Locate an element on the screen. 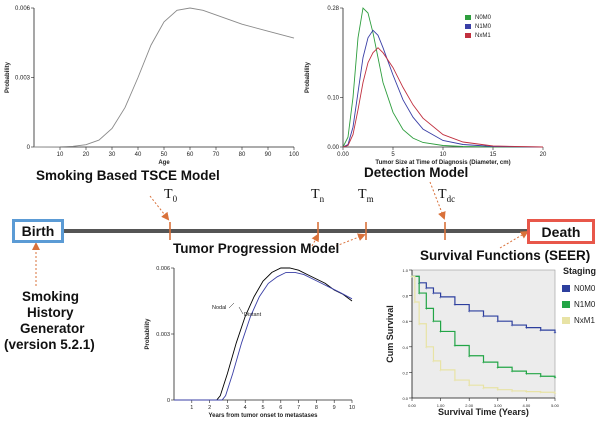 This screenshot has height=429, width=612. survival-point-nxm1-2: + is located at coordinates (419, 325).